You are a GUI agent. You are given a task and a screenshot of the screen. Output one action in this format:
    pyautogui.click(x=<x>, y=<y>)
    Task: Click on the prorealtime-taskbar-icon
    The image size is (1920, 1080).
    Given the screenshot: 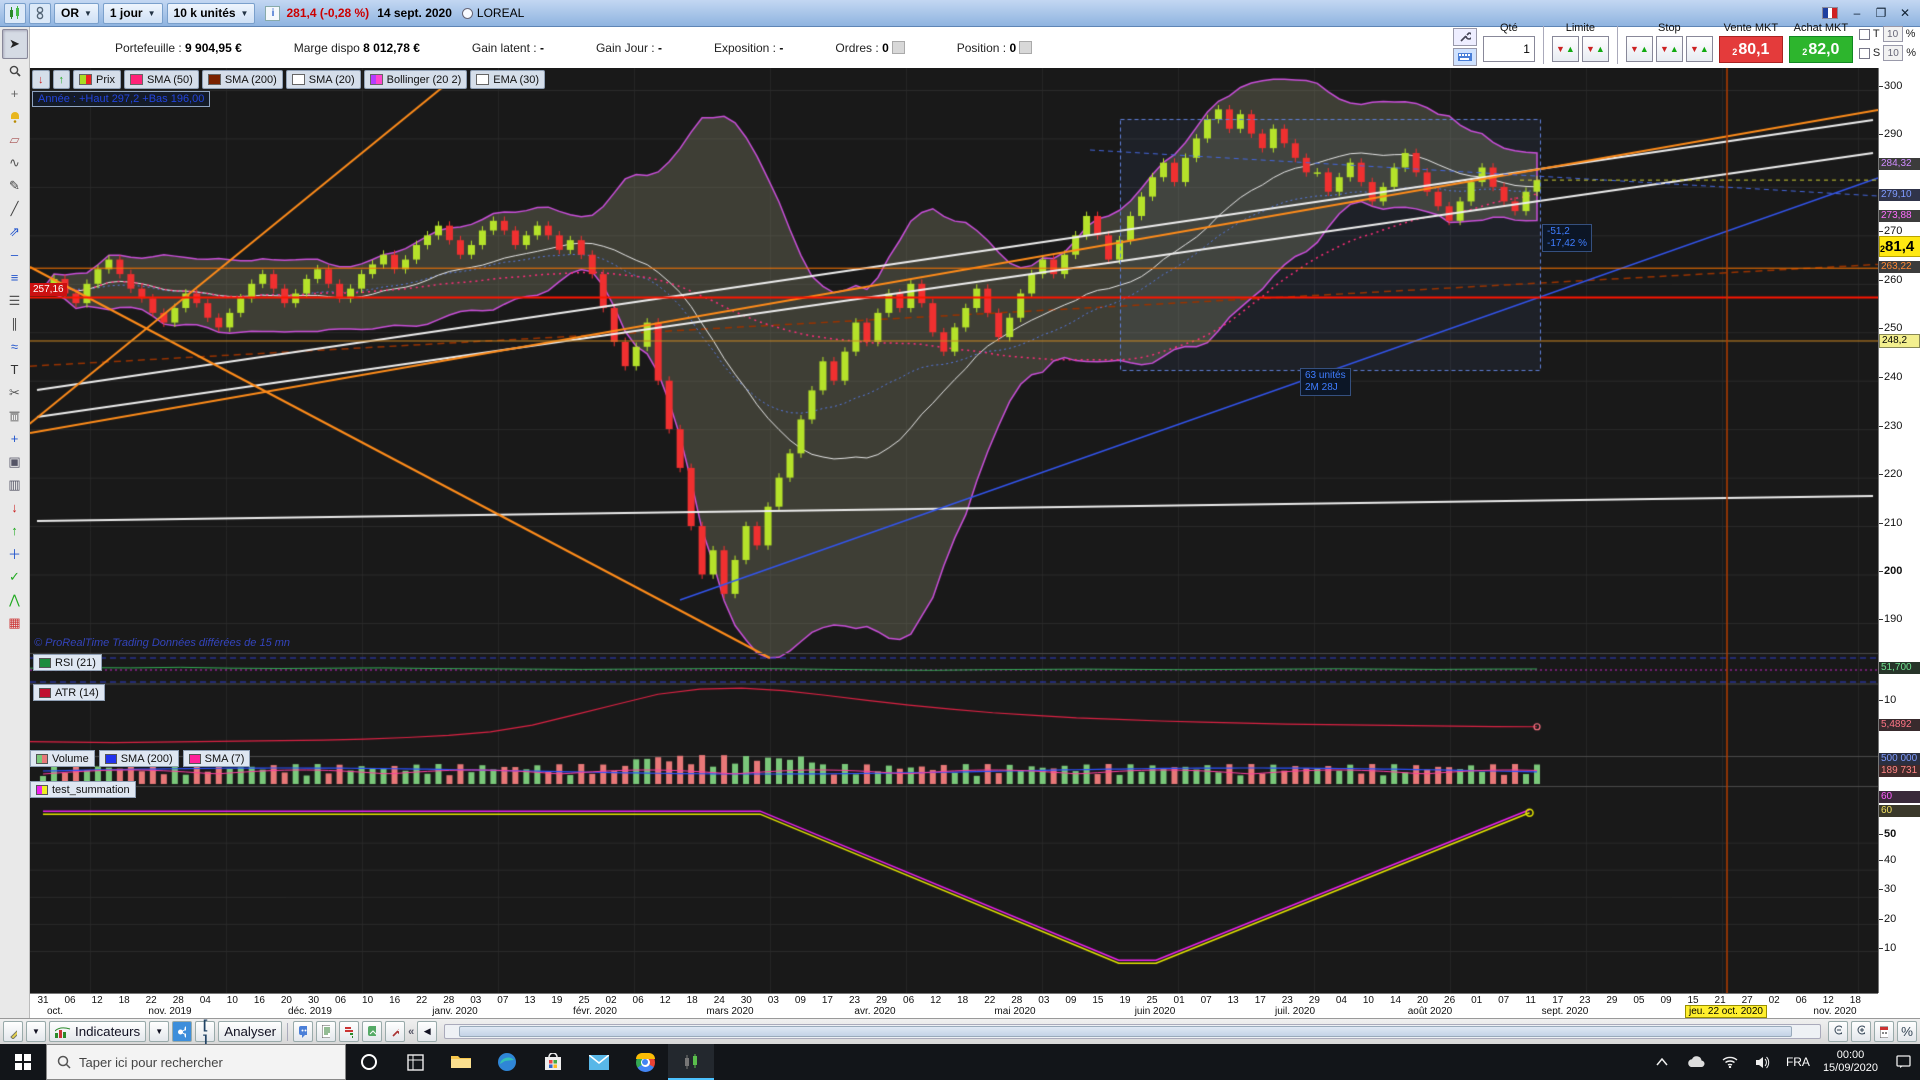 What is the action you would take?
    pyautogui.click(x=691, y=1062)
    